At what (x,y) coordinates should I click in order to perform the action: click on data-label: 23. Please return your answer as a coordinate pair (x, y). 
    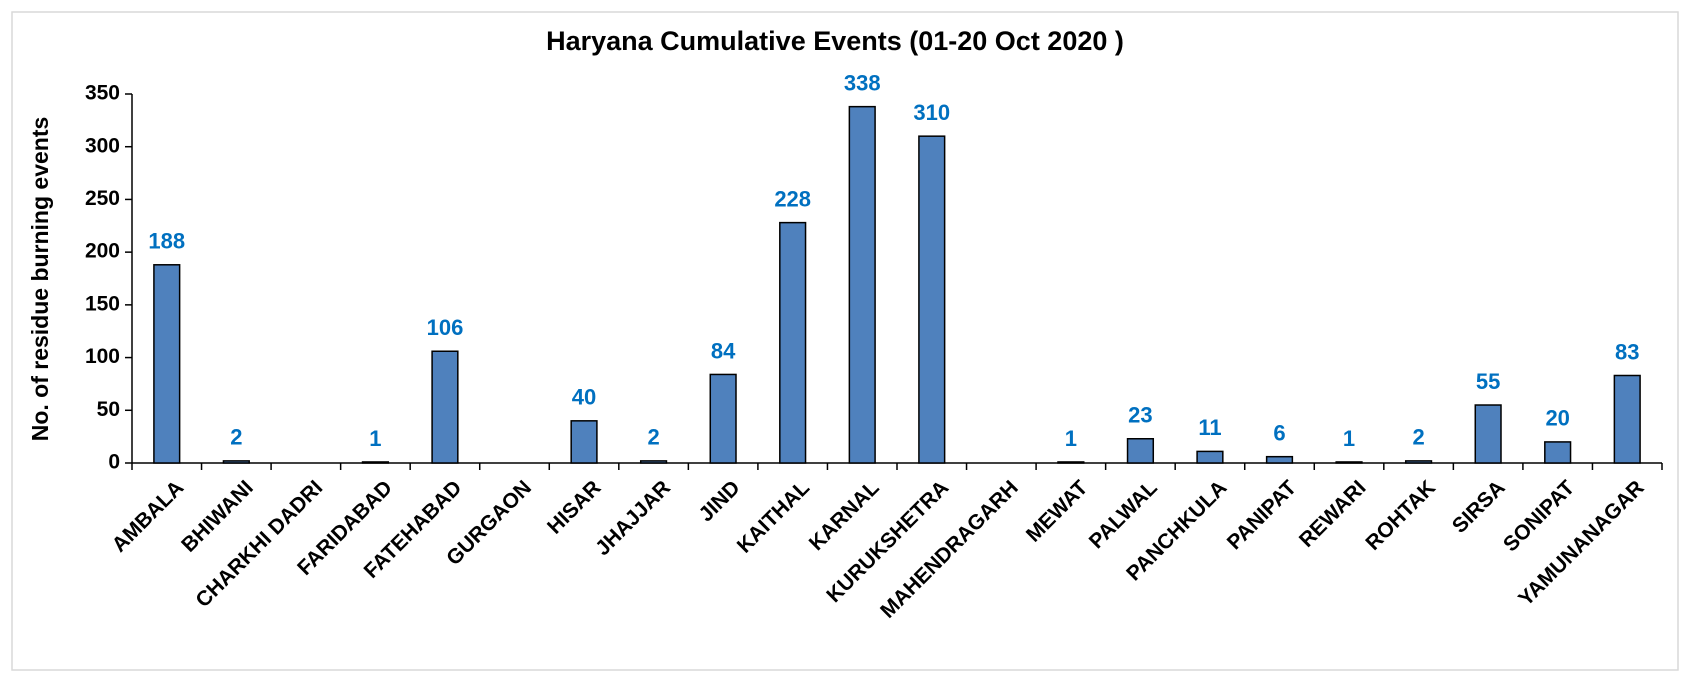
    Looking at the image, I should click on (1140, 415).